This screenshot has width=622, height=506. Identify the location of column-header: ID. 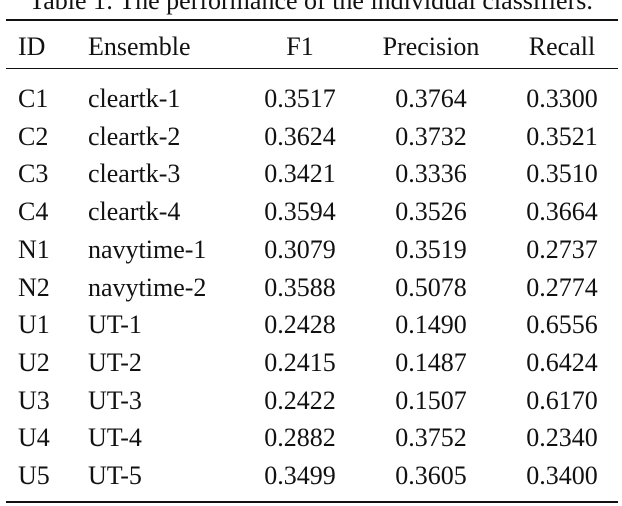
(32, 46).